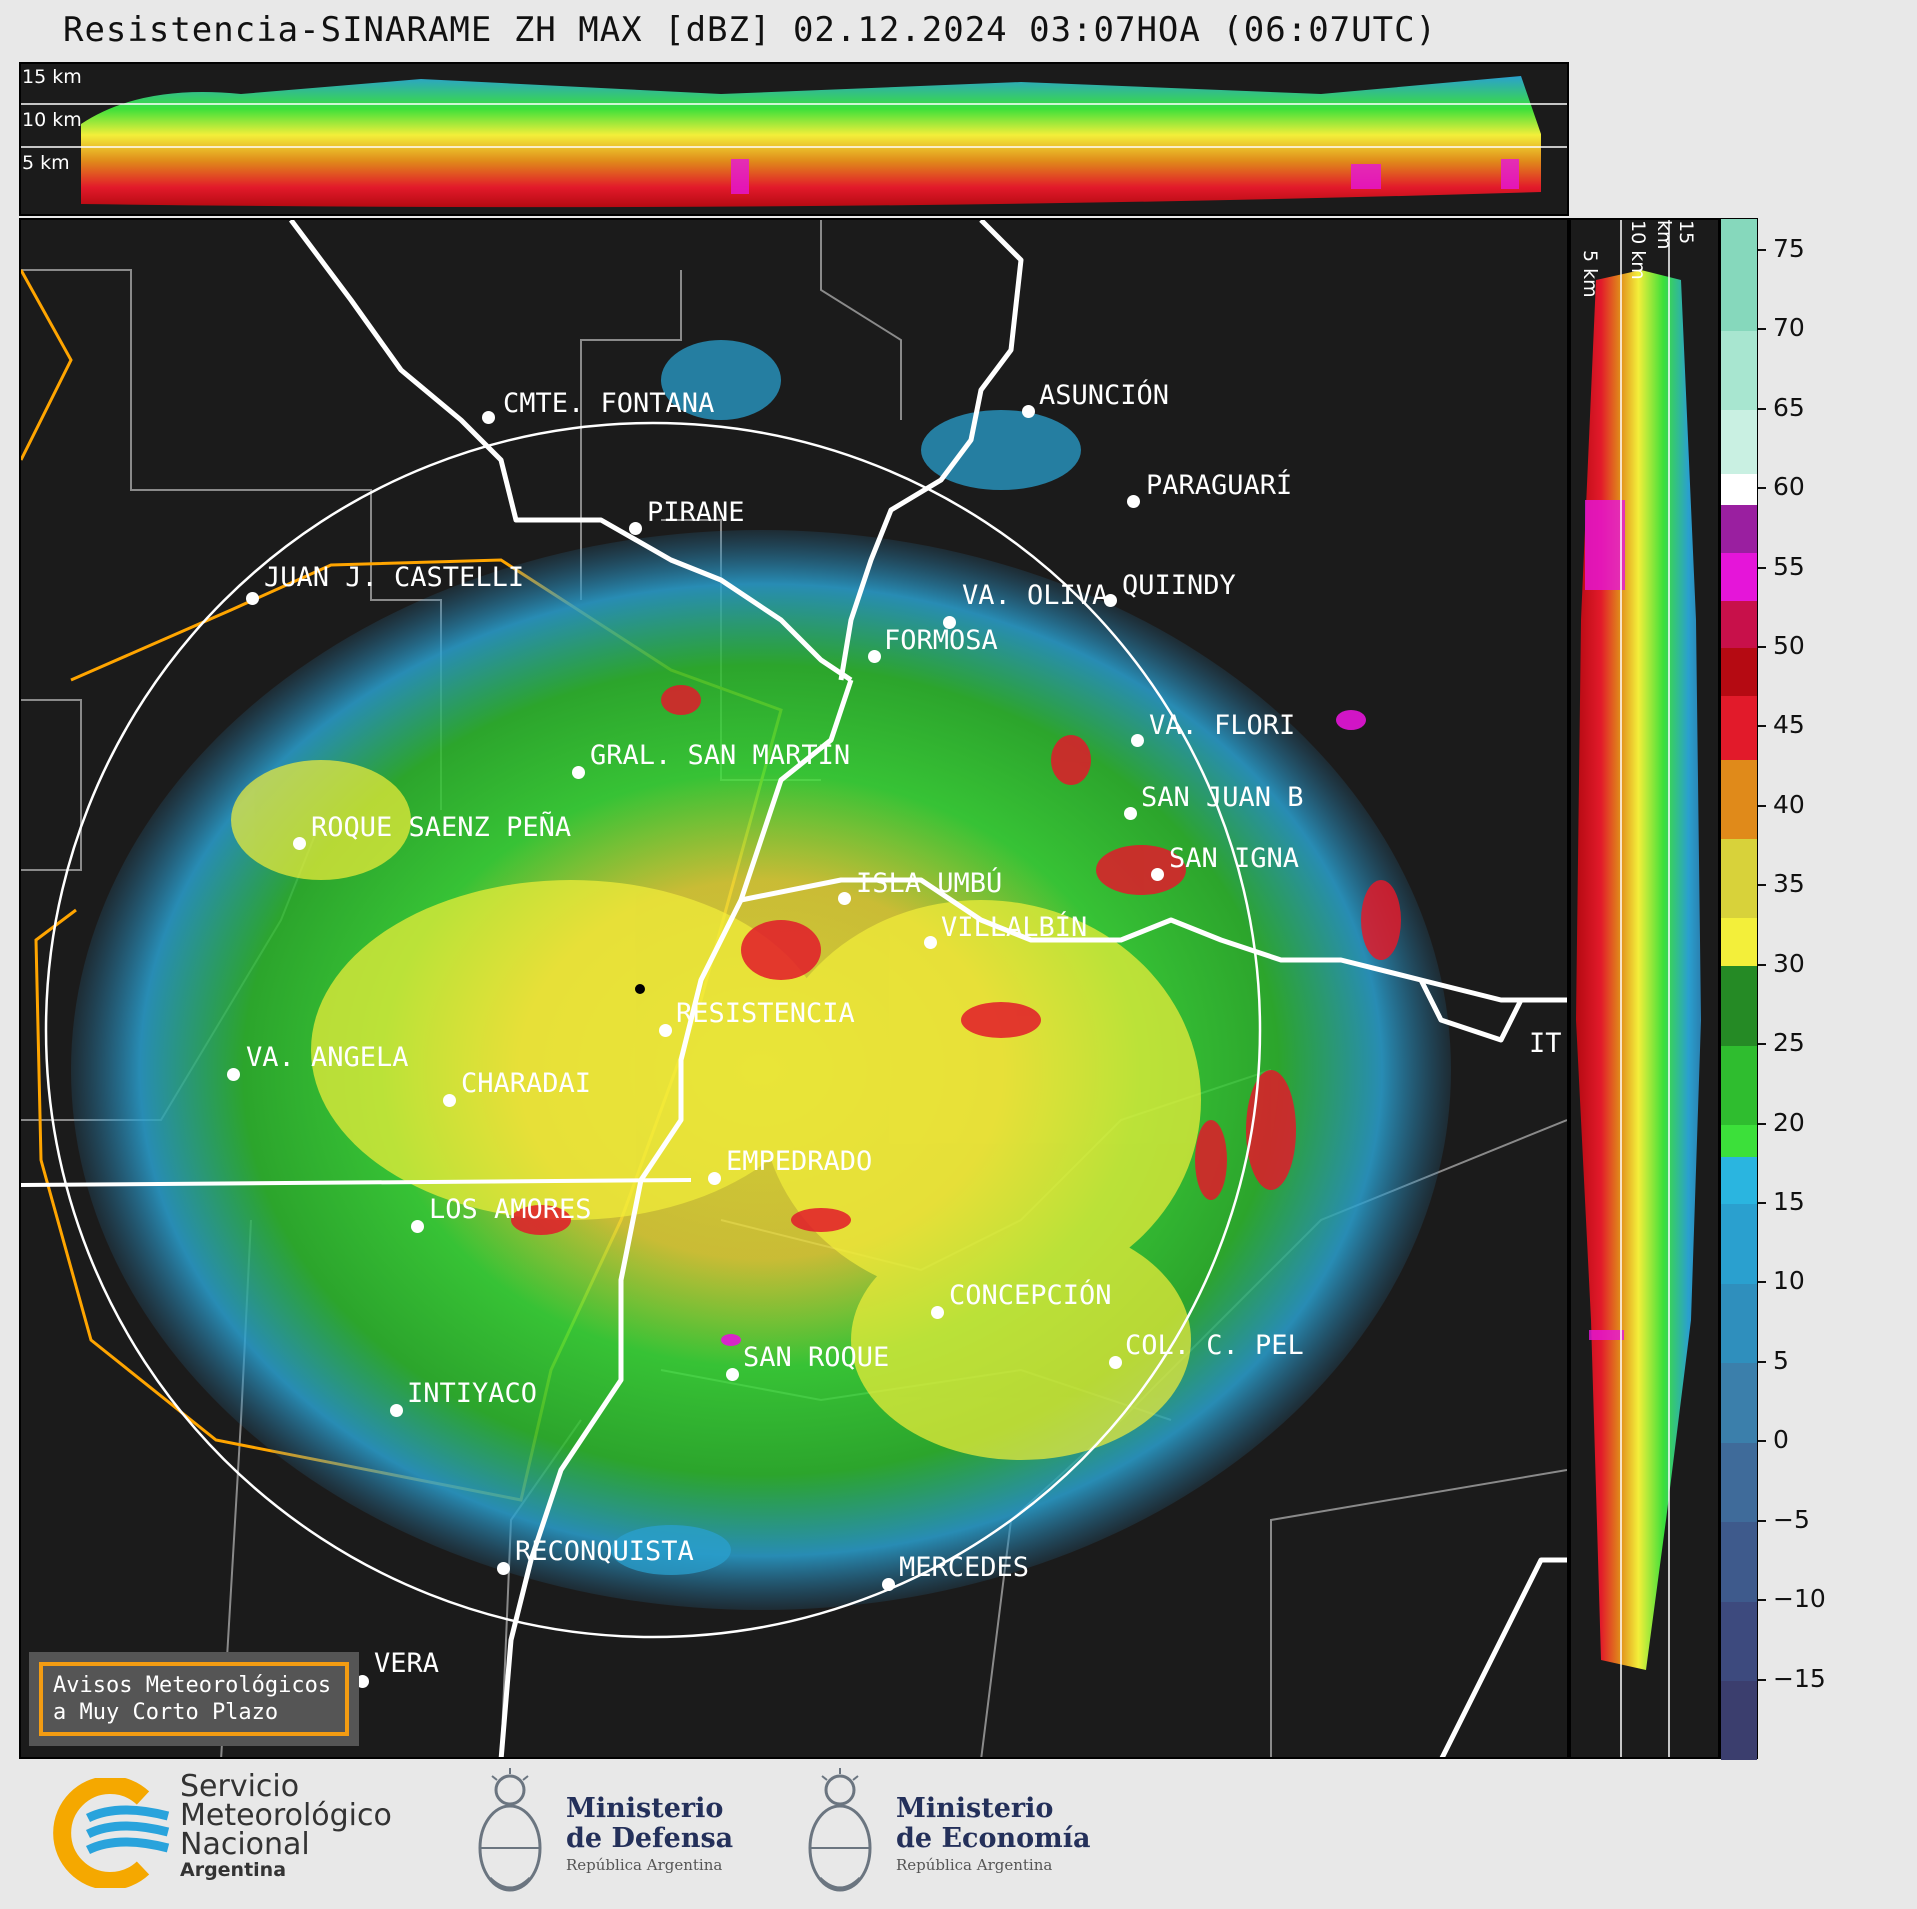 Image resolution: width=1917 pixels, height=1909 pixels. I want to click on colorbar-tick-label: 75, so click(1789, 248).